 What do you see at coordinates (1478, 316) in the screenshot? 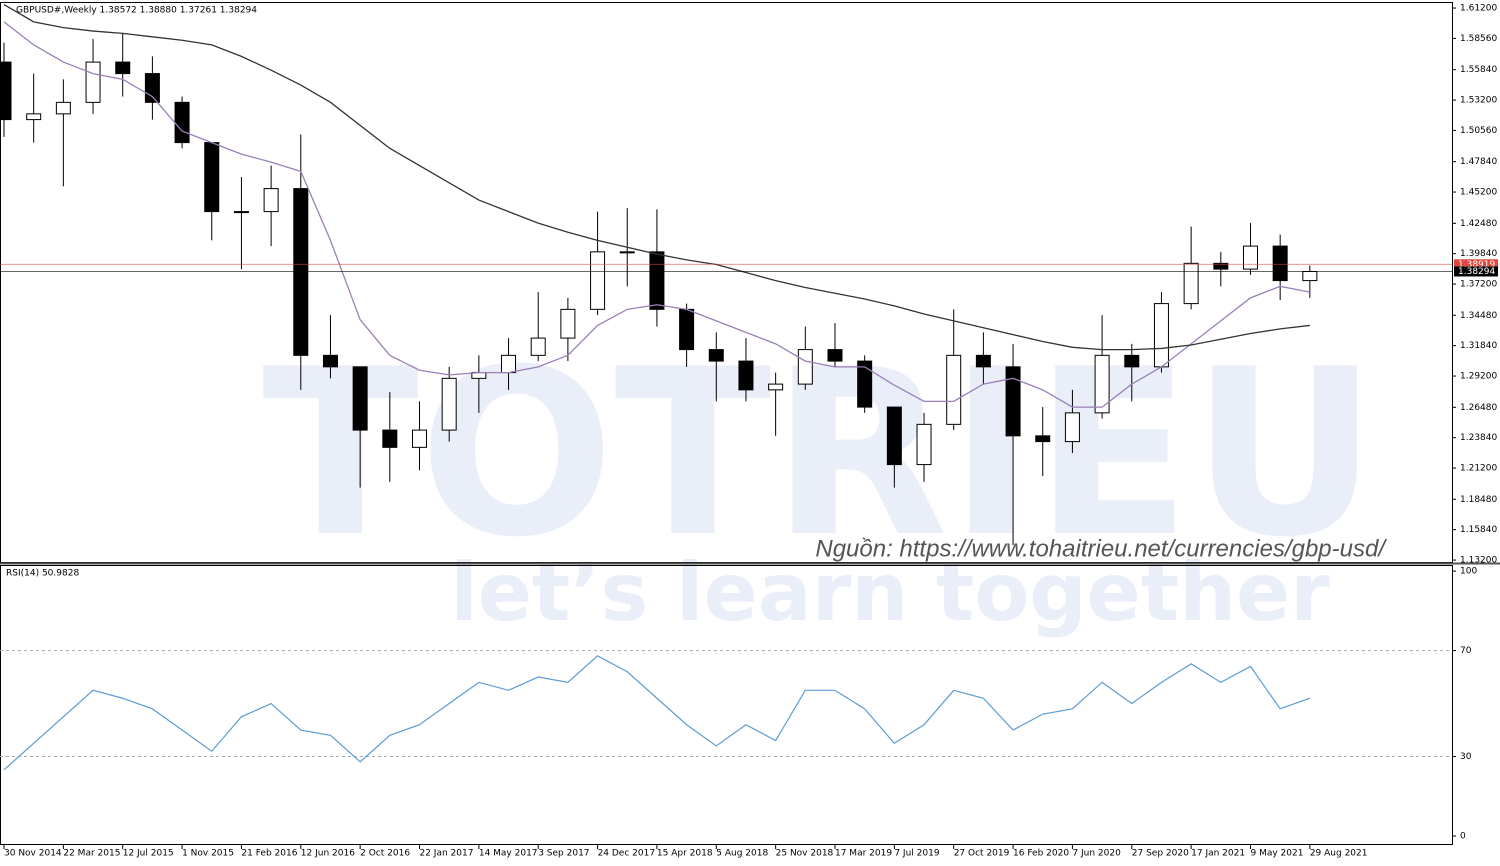
I see `y-tick-label: 1.34480` at bounding box center [1478, 316].